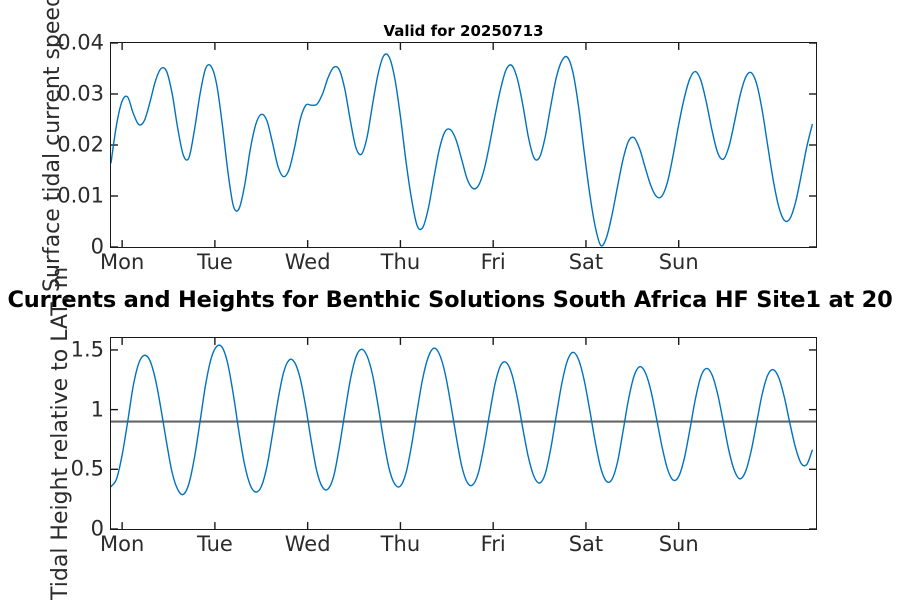 The height and width of the screenshot is (600, 900). Describe the element at coordinates (80, 144) in the screenshot. I see `y-tick-label: 0.02` at that location.